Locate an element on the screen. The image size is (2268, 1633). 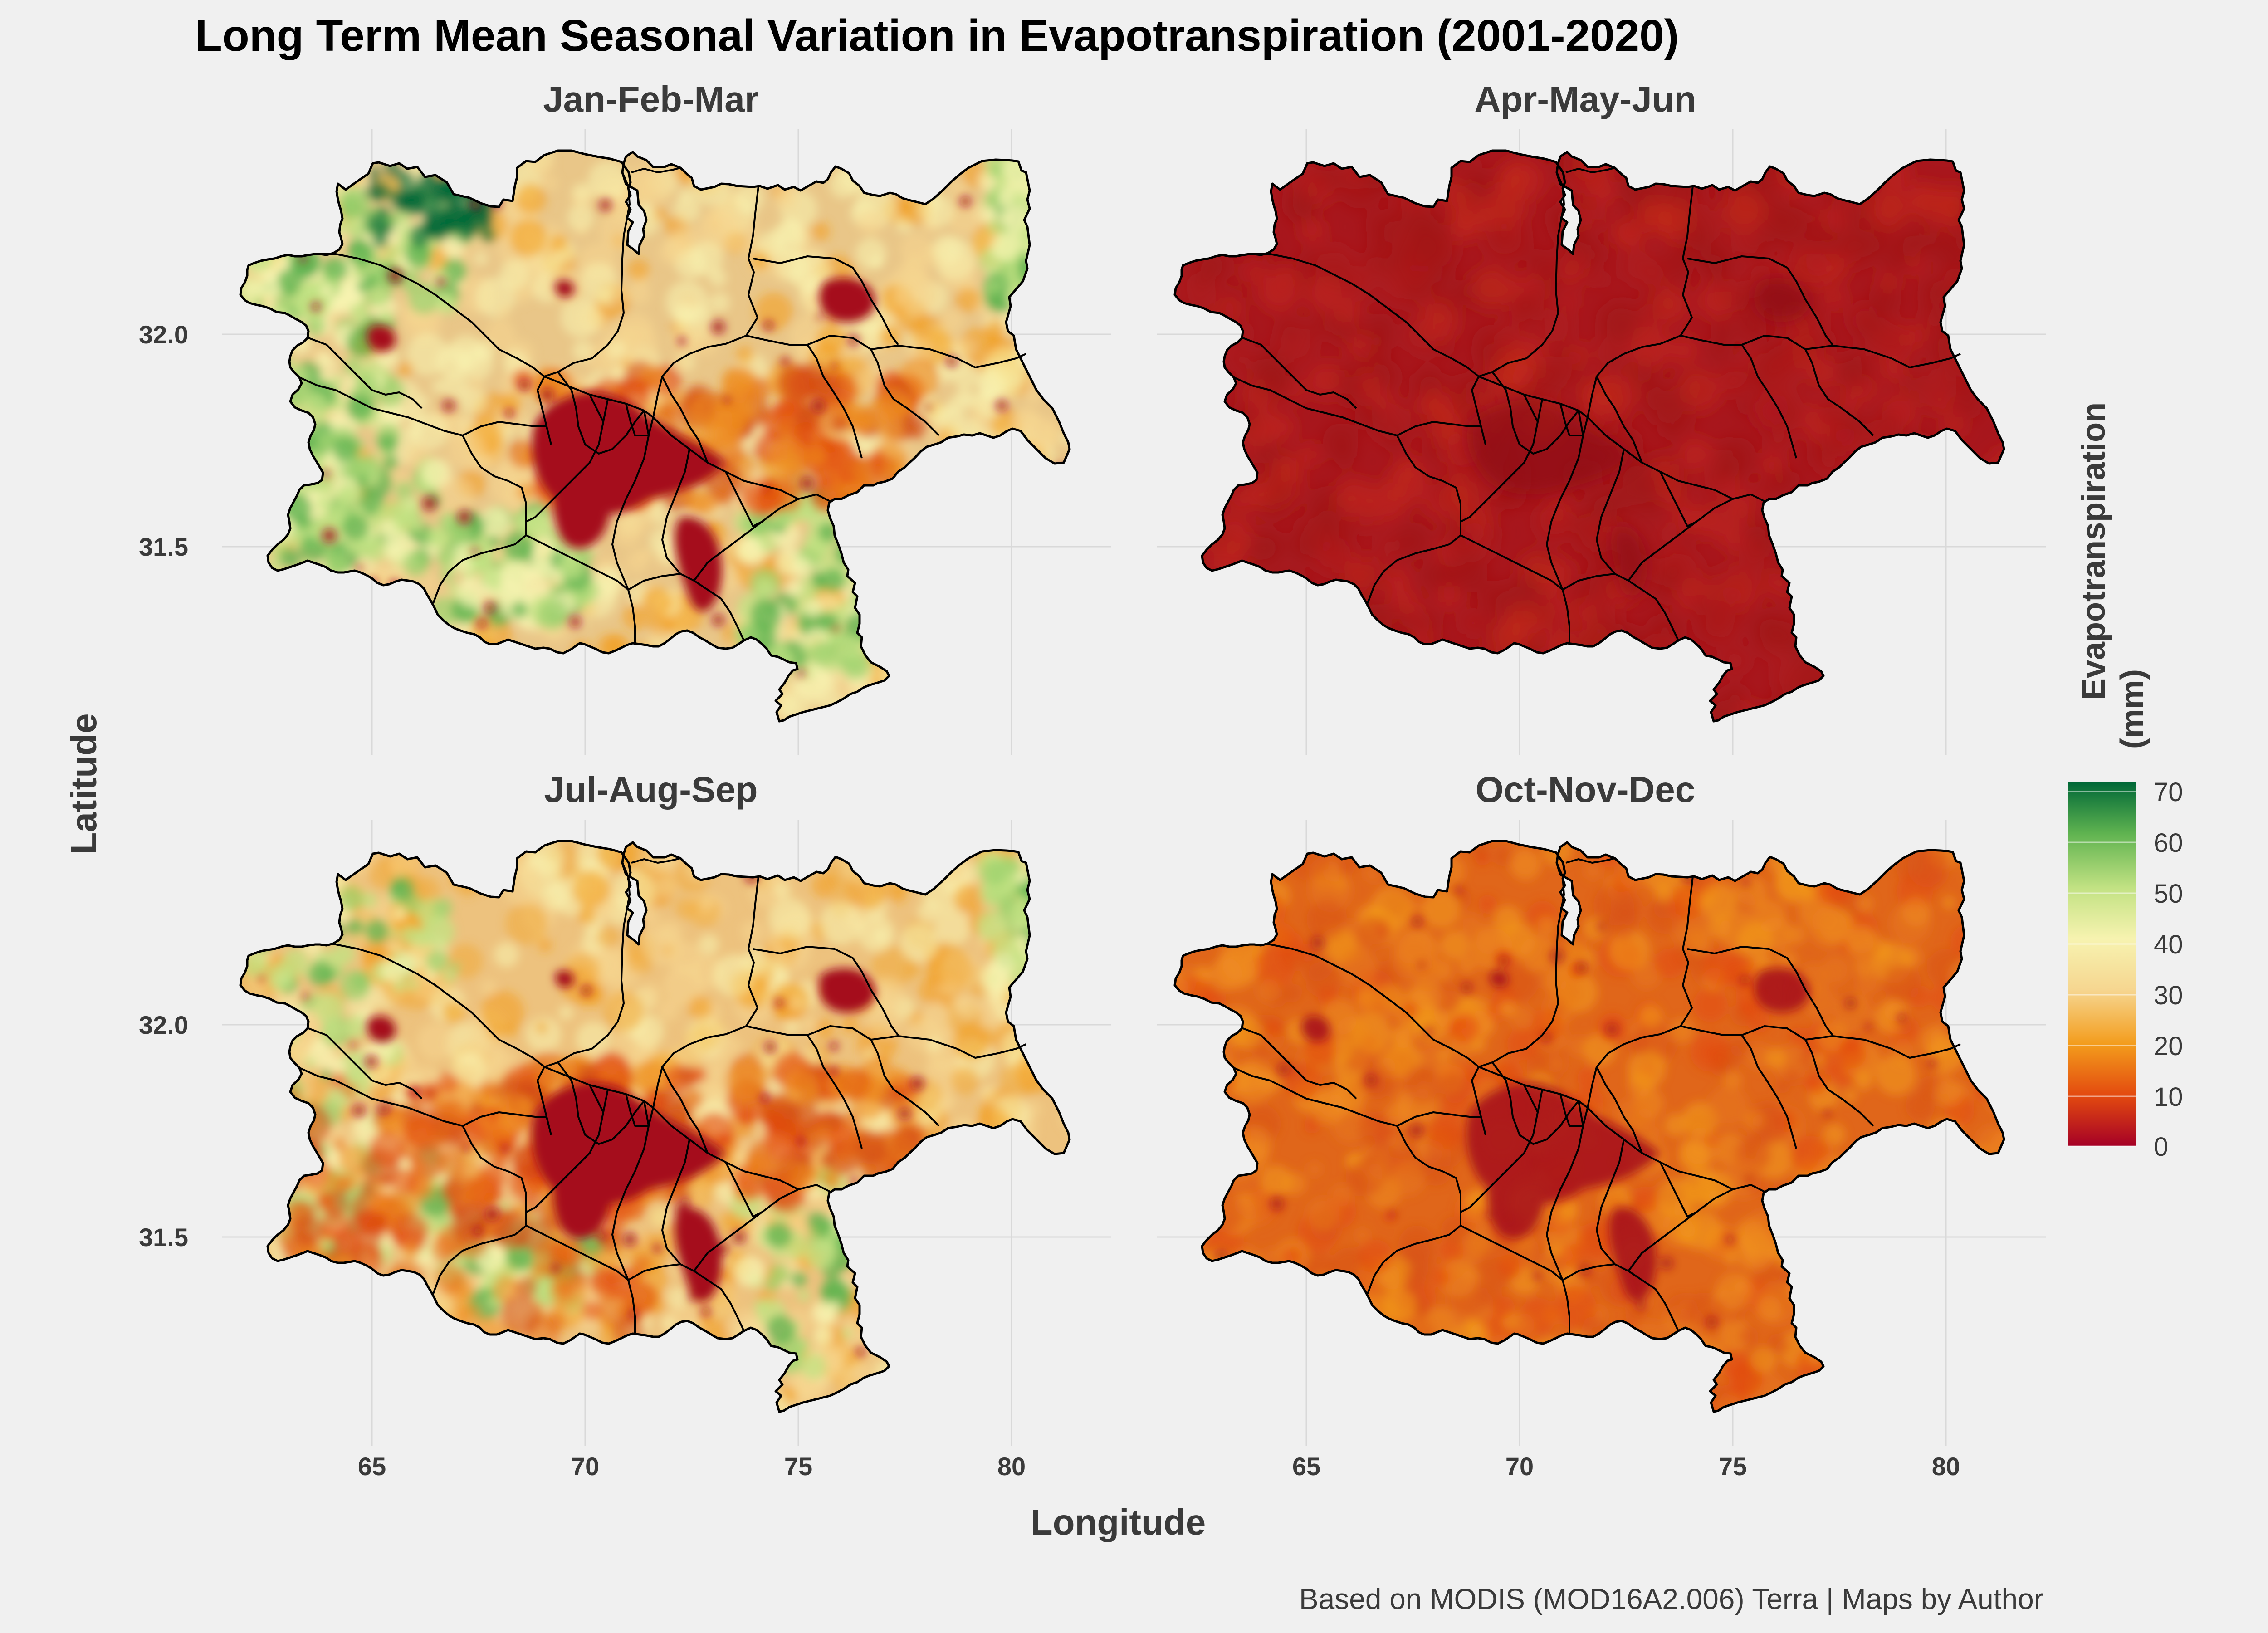
facet-label: Apr-May-Jun is located at coordinates (1586, 99).